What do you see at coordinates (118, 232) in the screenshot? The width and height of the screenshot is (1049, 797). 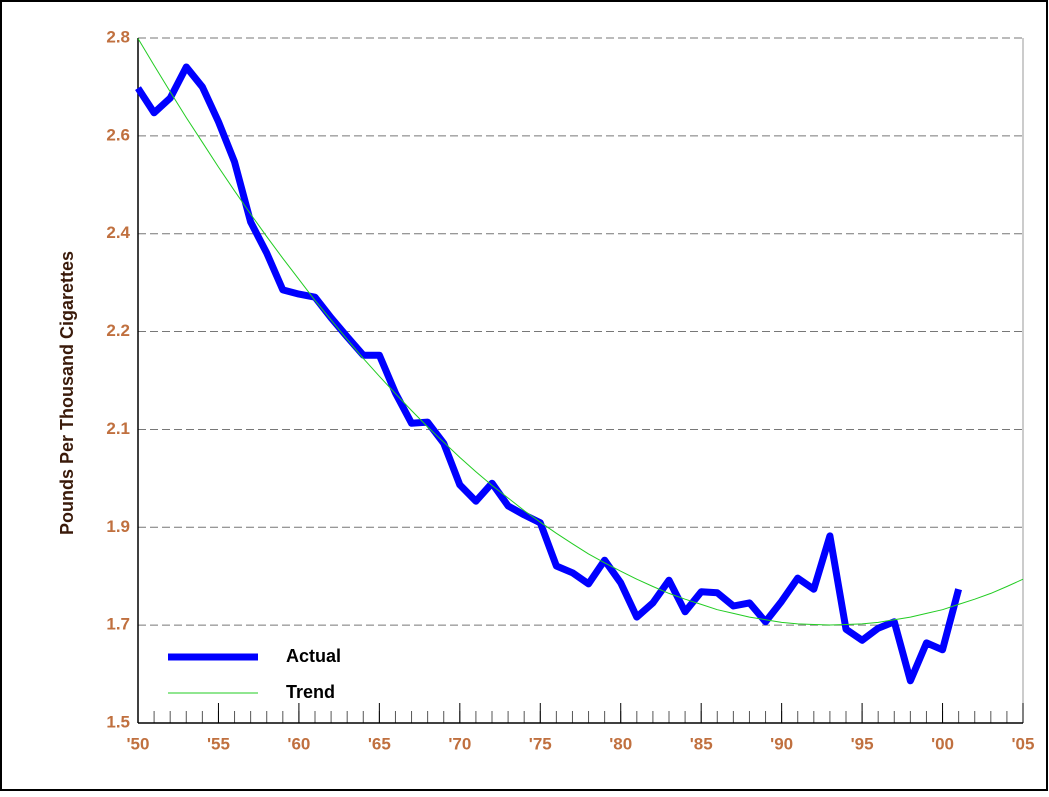 I see `y-tick-label: 2.4` at bounding box center [118, 232].